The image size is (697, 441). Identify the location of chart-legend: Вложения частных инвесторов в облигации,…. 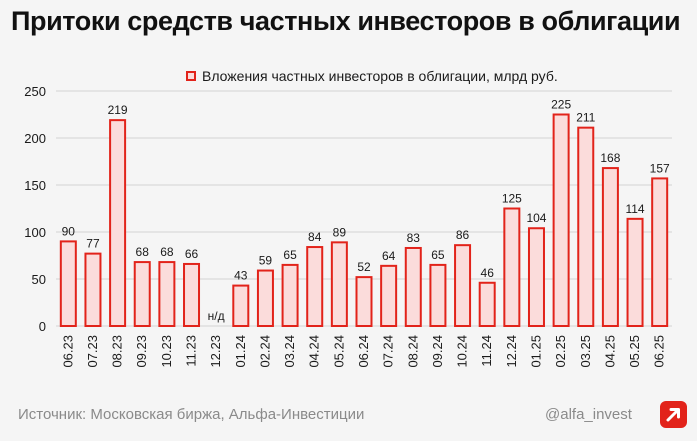
(372, 76).